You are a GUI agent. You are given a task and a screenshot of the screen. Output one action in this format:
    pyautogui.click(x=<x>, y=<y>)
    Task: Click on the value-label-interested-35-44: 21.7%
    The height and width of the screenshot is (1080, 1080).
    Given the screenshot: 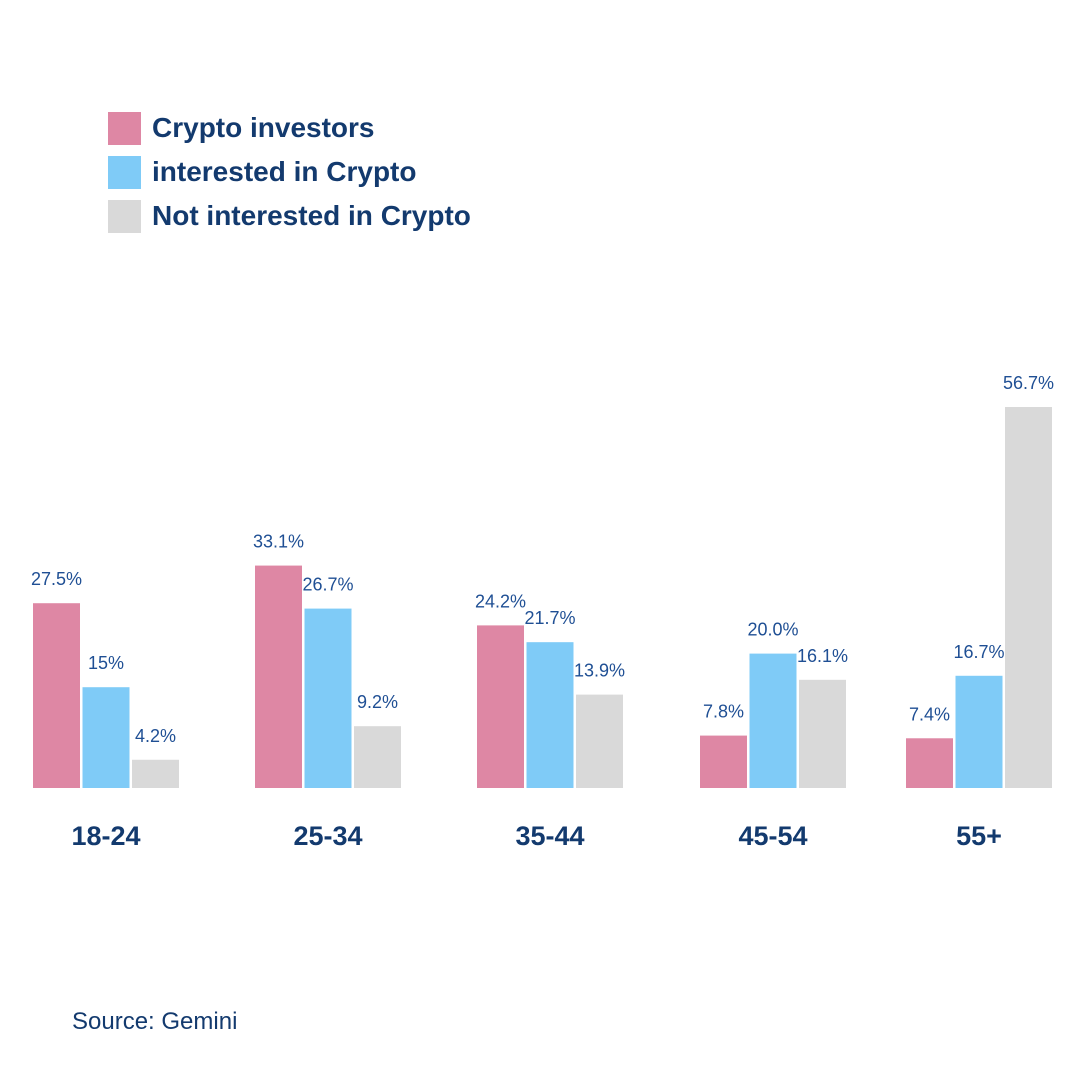 What is the action you would take?
    pyautogui.click(x=549, y=618)
    